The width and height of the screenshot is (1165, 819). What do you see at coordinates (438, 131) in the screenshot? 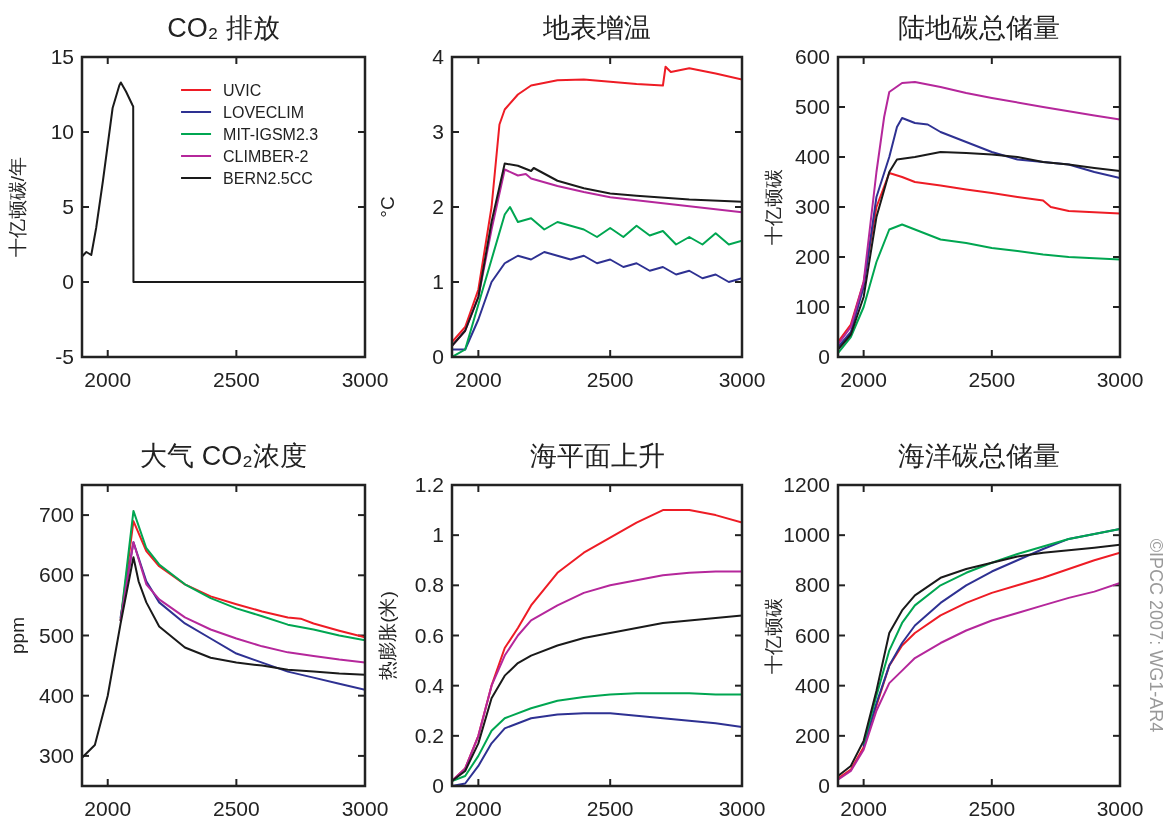
I see `y-tick-label: 3` at bounding box center [438, 131].